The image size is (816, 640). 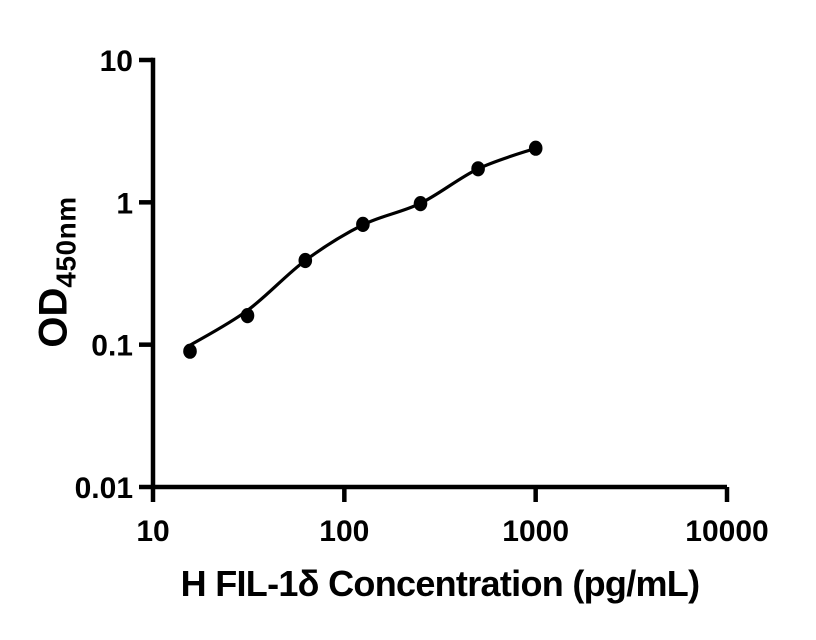 What do you see at coordinates (440, 583) in the screenshot?
I see `x-axis-title: H FIL-1δ Concentration (pg/mL)` at bounding box center [440, 583].